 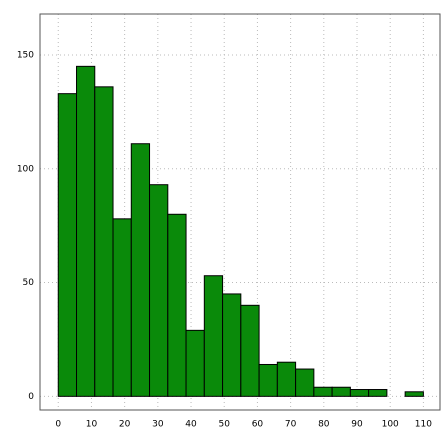 What do you see at coordinates (324, 425) in the screenshot?
I see `x-tick-label: 80` at bounding box center [324, 425].